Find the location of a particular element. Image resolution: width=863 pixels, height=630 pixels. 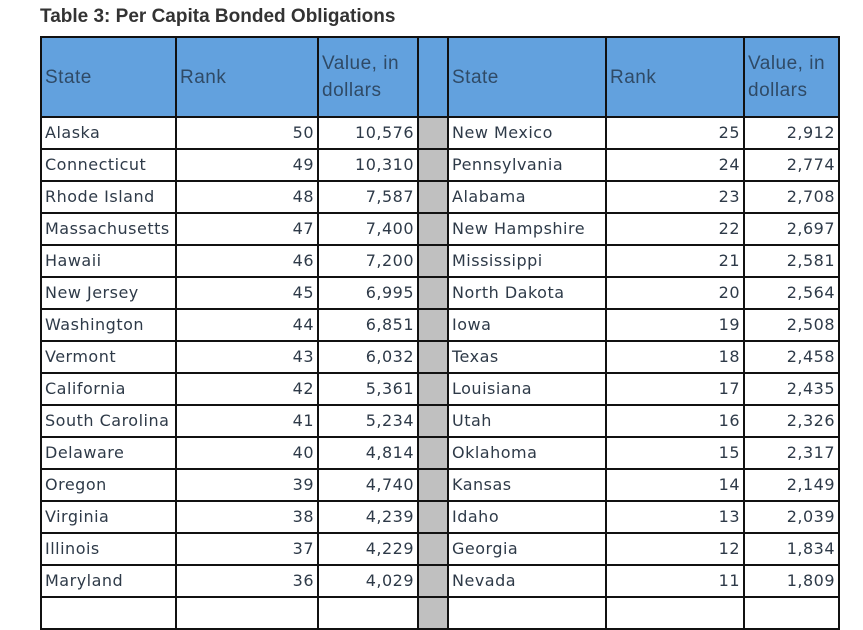

state-cell: Utah is located at coordinates (527, 421).